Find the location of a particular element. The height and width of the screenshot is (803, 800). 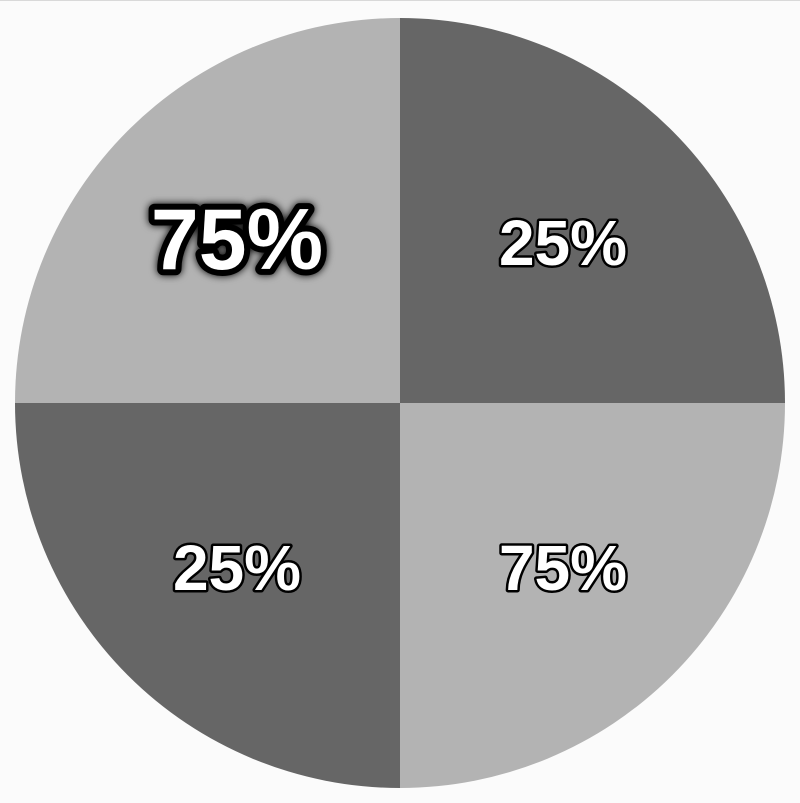

top-border is located at coordinates (400, 0).